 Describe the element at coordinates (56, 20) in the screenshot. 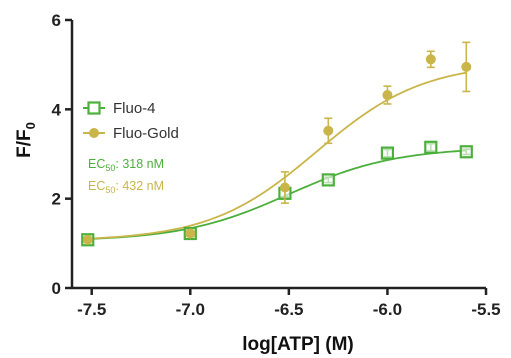

I see `y-tick-label: 6` at that location.